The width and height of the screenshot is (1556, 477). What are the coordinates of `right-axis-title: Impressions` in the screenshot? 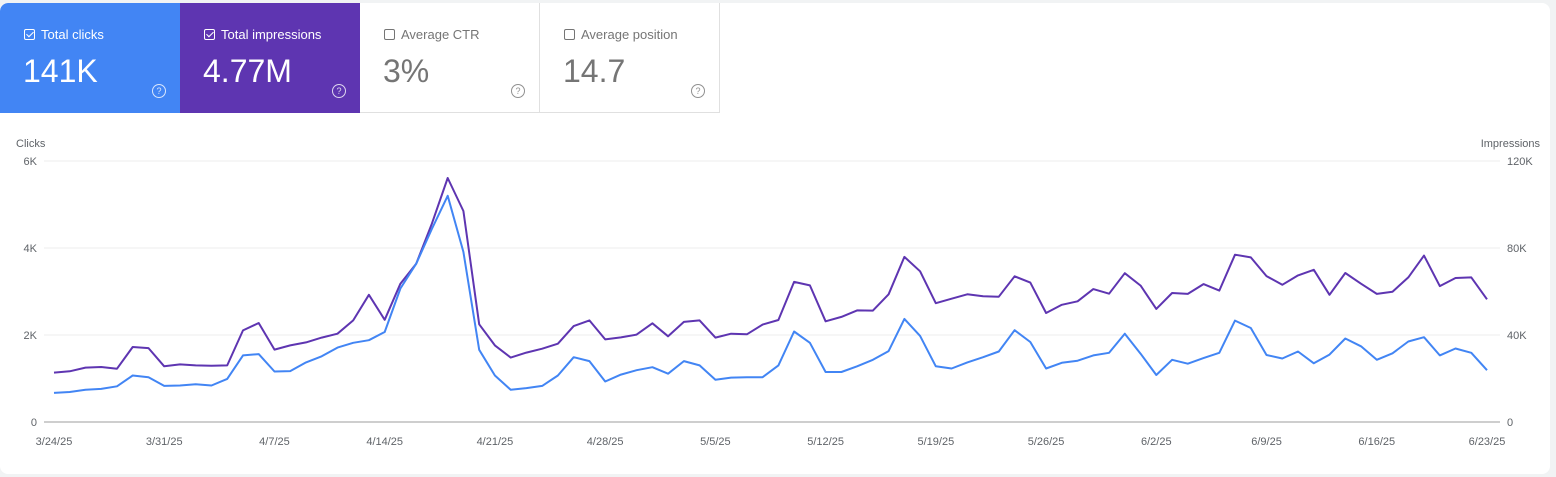 It's located at (1511, 144).